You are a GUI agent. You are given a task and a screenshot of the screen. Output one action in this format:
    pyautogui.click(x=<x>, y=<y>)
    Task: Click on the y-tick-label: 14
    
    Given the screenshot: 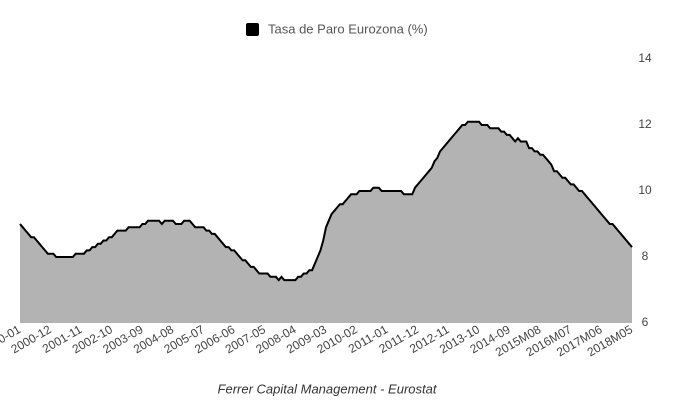 What is the action you would take?
    pyautogui.click(x=645, y=58)
    